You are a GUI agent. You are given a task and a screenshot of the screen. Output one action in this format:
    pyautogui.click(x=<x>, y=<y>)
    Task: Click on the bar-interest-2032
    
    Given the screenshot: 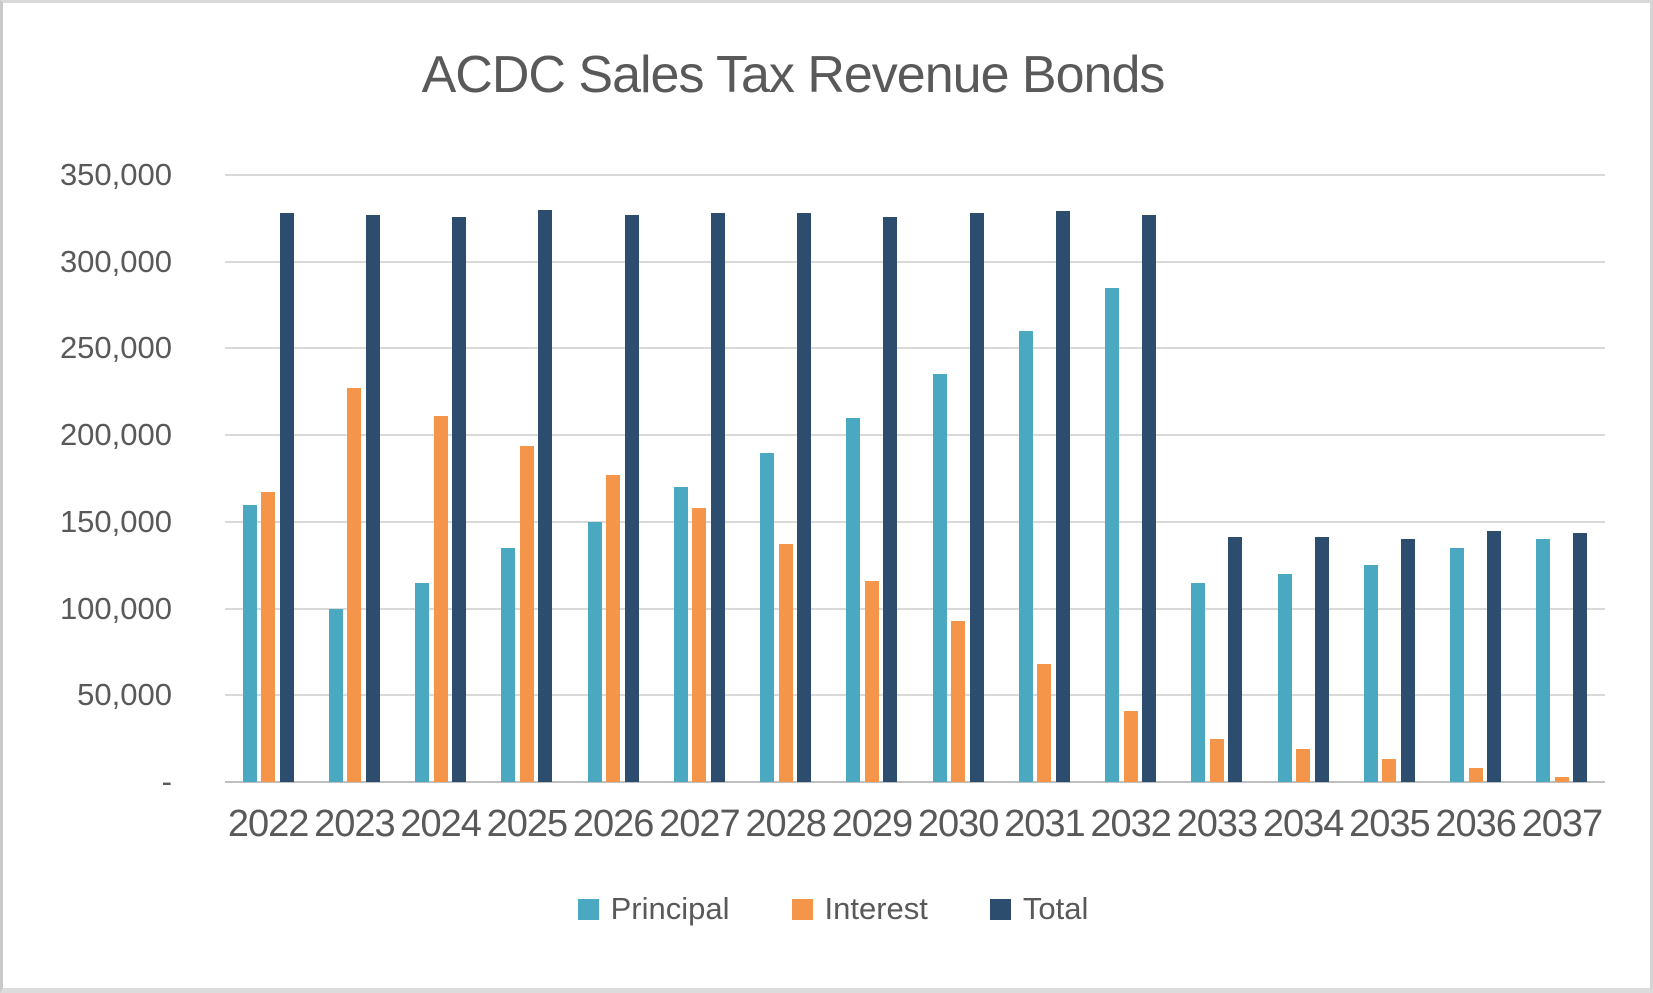 What is the action you would take?
    pyautogui.click(x=1130, y=746)
    